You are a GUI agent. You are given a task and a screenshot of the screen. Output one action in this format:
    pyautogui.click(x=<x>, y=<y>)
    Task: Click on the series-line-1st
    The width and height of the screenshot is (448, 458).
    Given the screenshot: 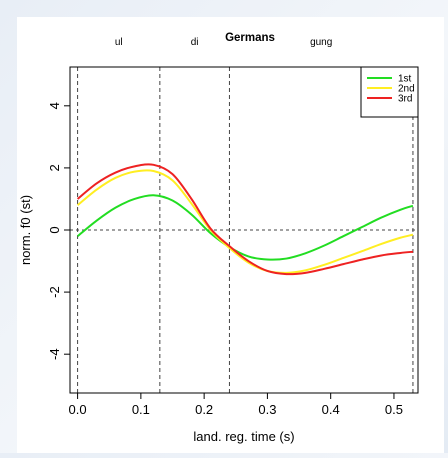 What is the action you would take?
    pyautogui.click(x=245, y=227)
    